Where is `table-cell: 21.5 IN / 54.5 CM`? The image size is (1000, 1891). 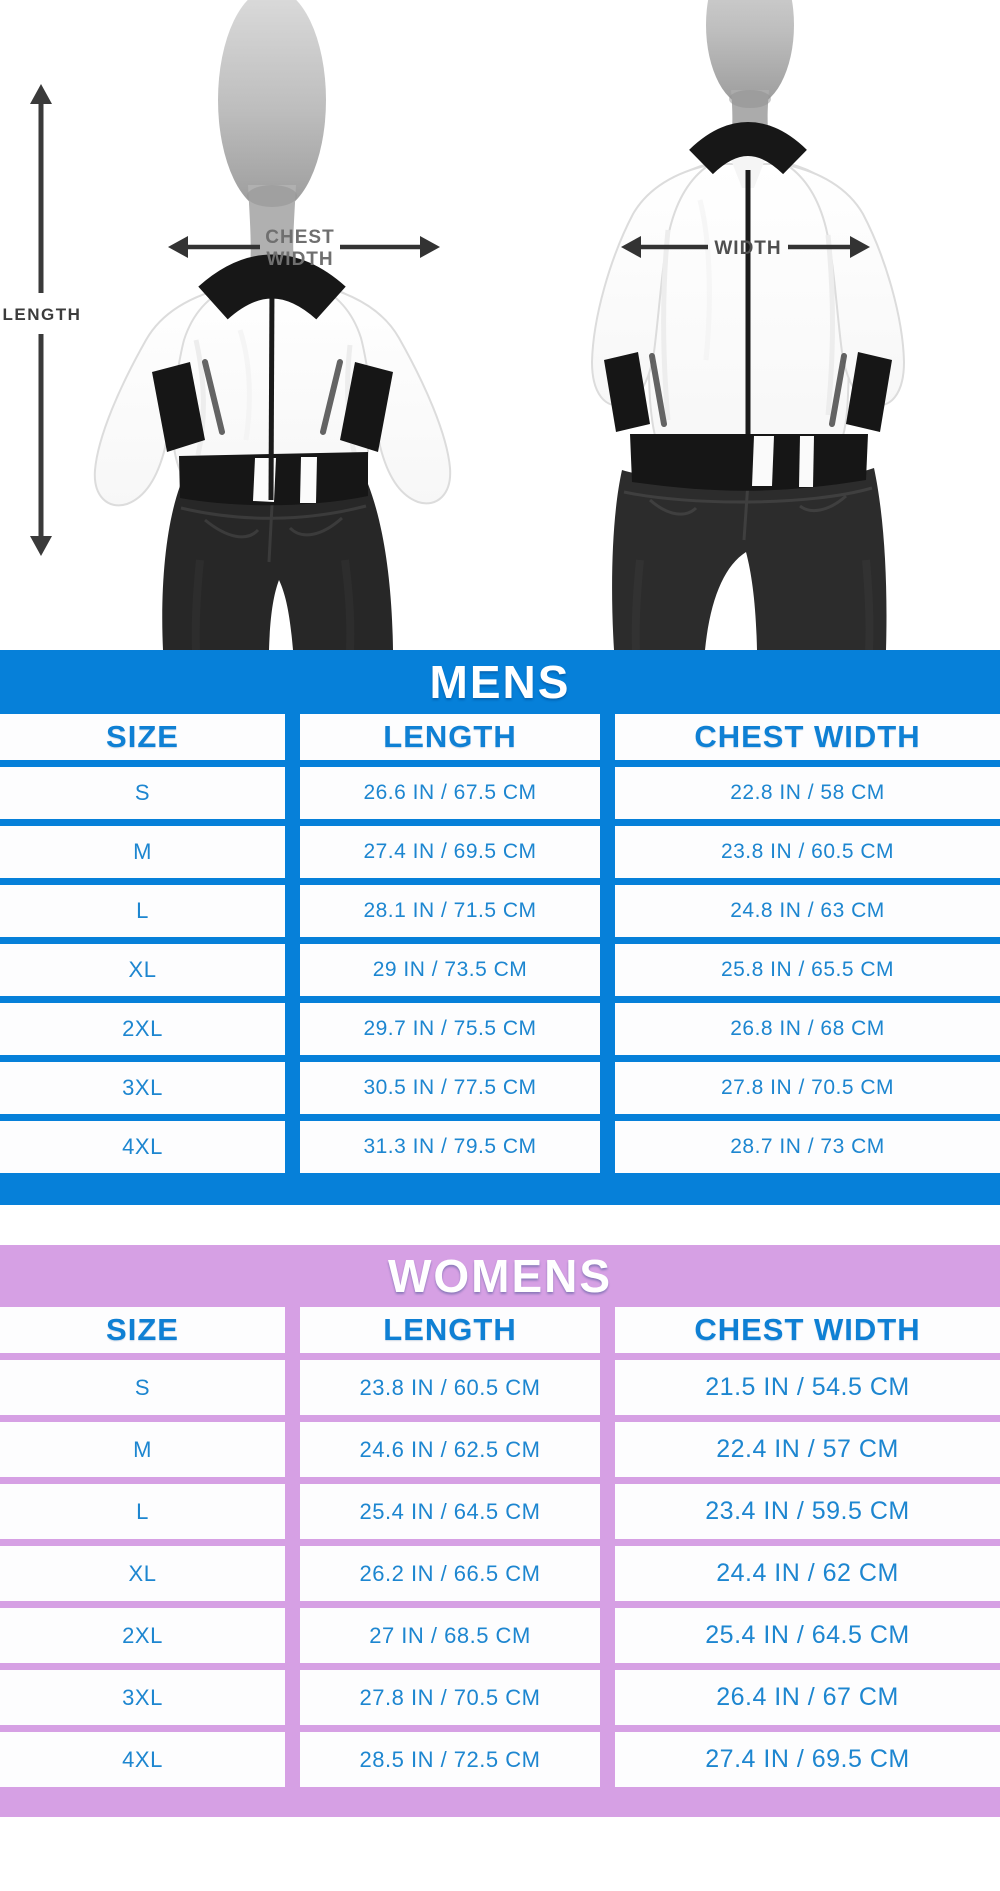 table-cell: 21.5 IN / 54.5 CM is located at coordinates (807, 1387).